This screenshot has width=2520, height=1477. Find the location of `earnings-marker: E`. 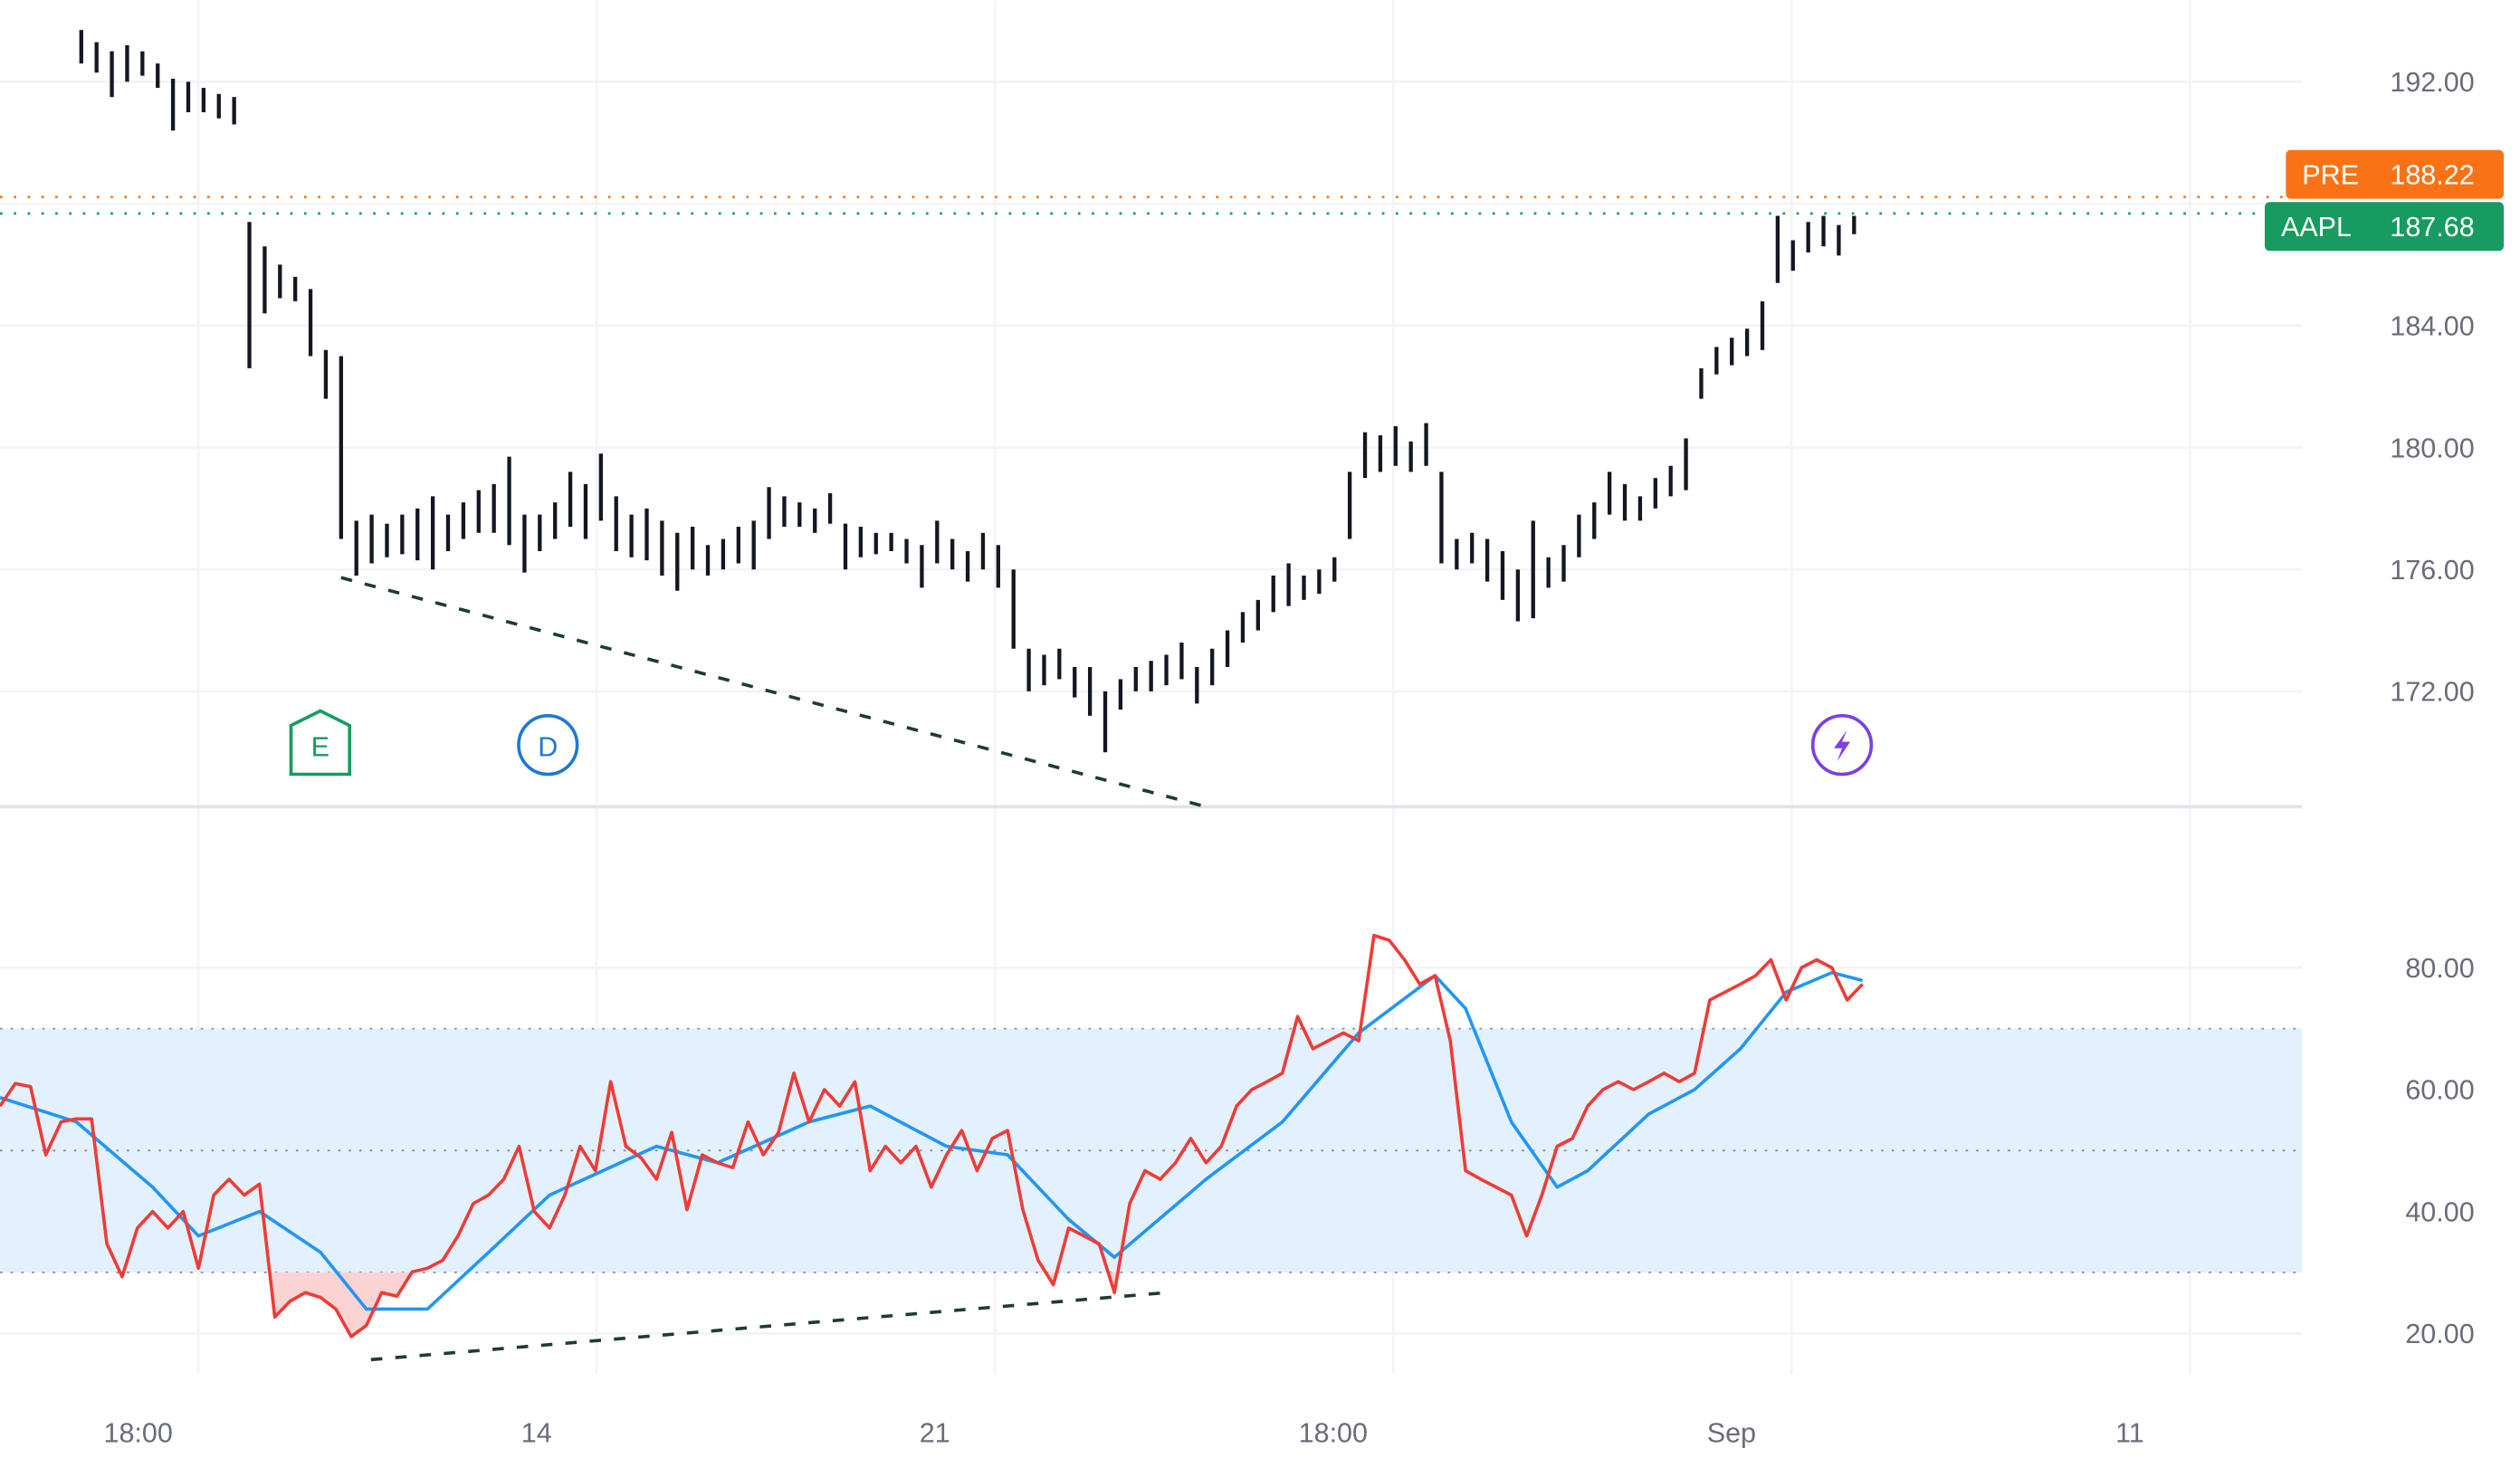

earnings-marker: E is located at coordinates (320, 743).